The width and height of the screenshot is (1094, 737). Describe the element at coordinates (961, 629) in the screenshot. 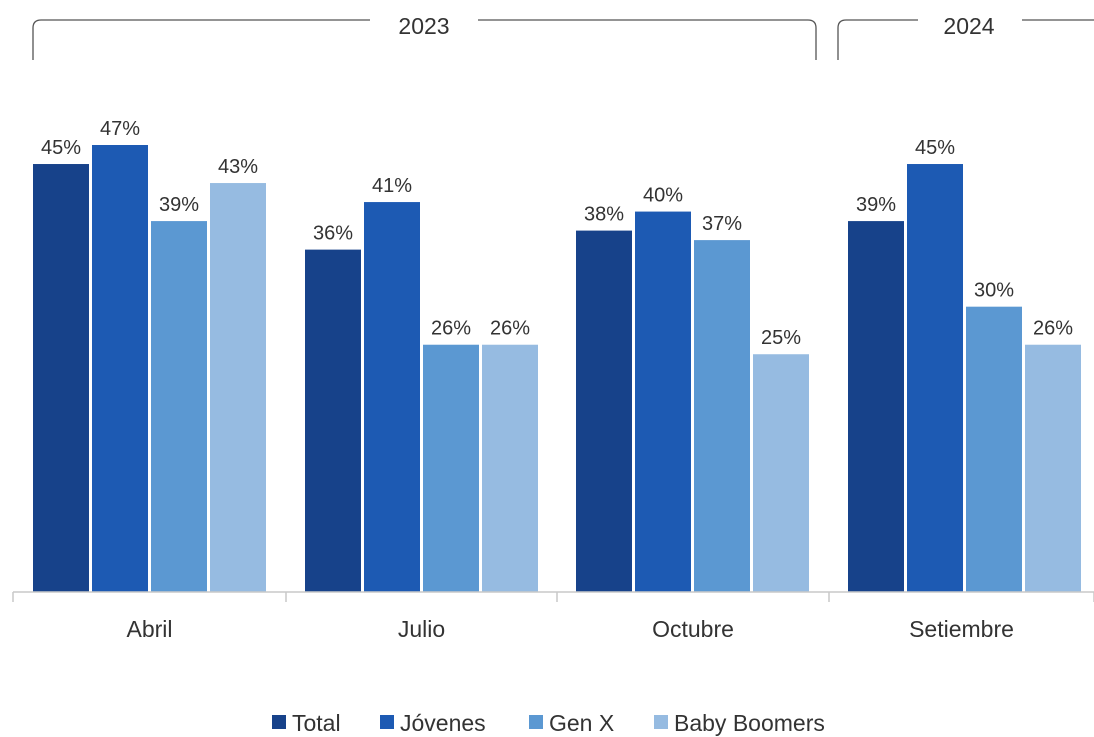

I see `x-tick-label-setiembre: Setiembre` at that location.